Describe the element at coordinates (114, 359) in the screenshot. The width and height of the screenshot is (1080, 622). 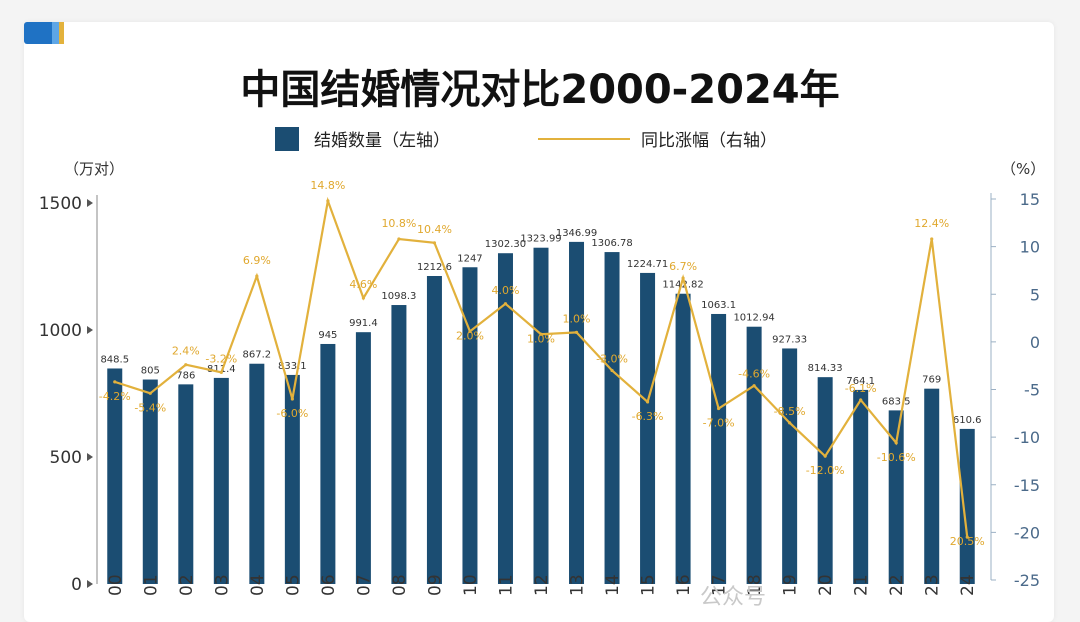
I see `bar-value-label: 848.5` at that location.